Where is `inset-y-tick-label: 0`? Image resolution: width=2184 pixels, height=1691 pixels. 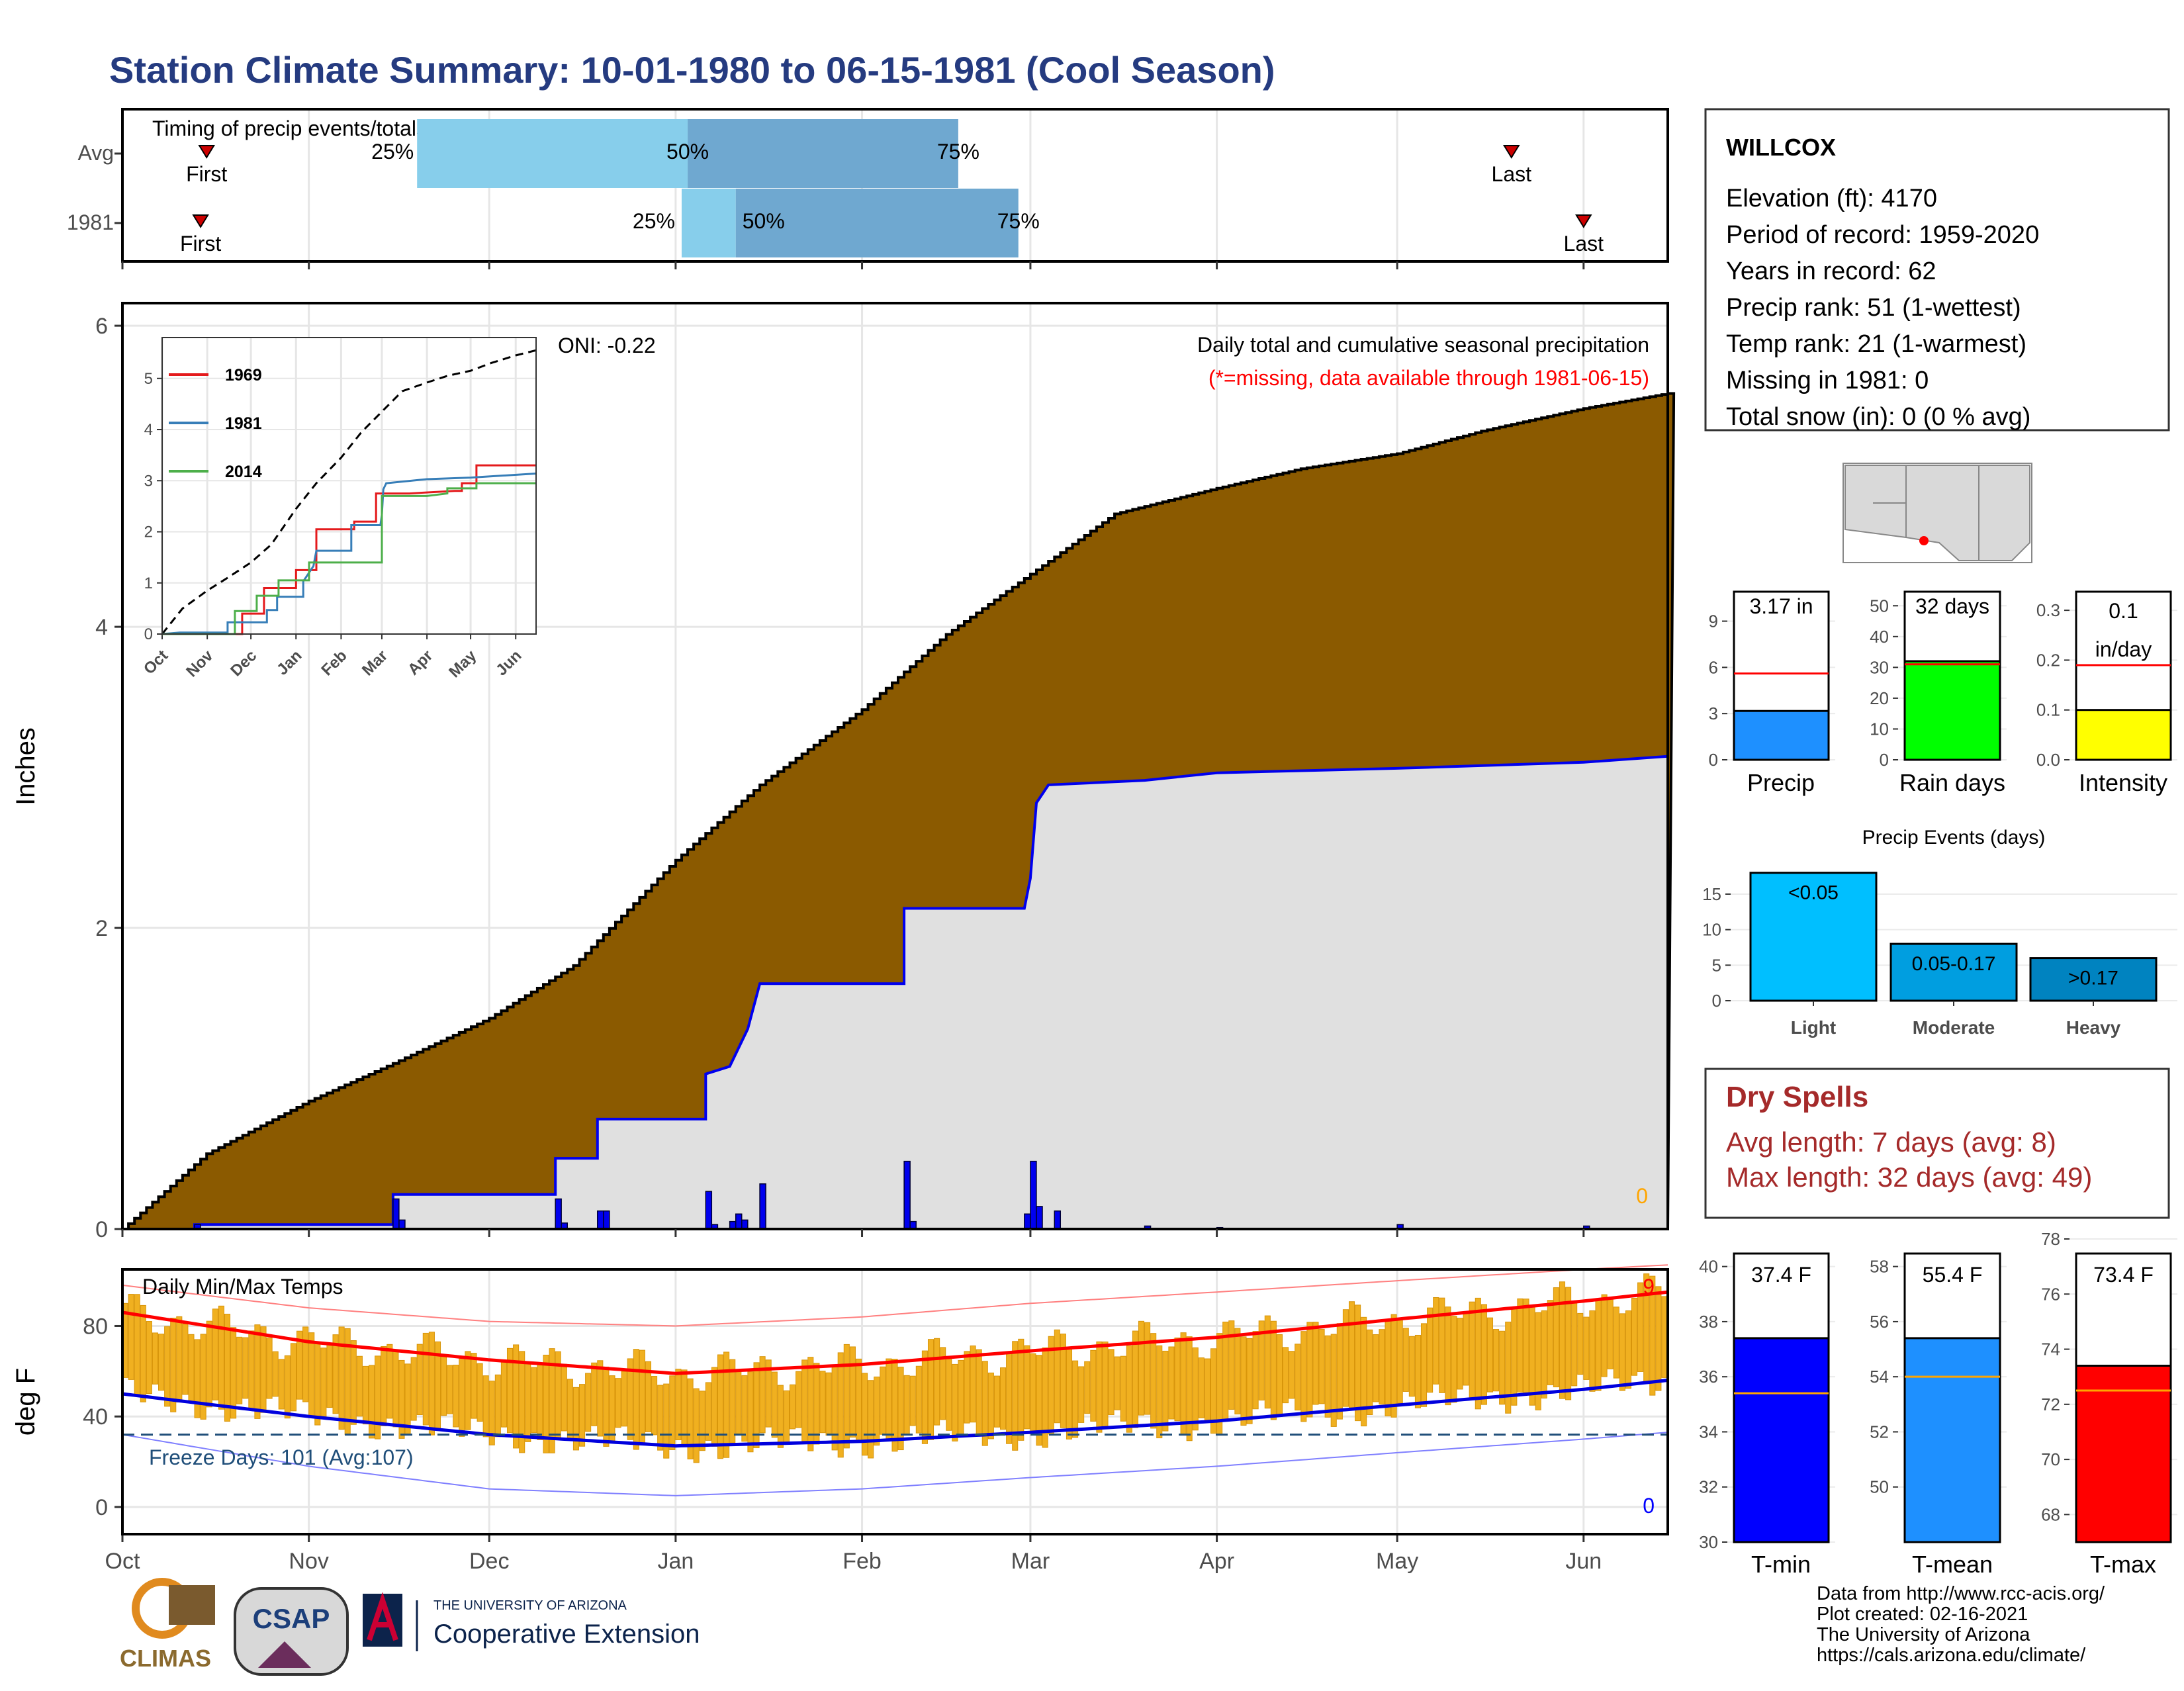 inset-y-tick-label: 0 is located at coordinates (148, 634).